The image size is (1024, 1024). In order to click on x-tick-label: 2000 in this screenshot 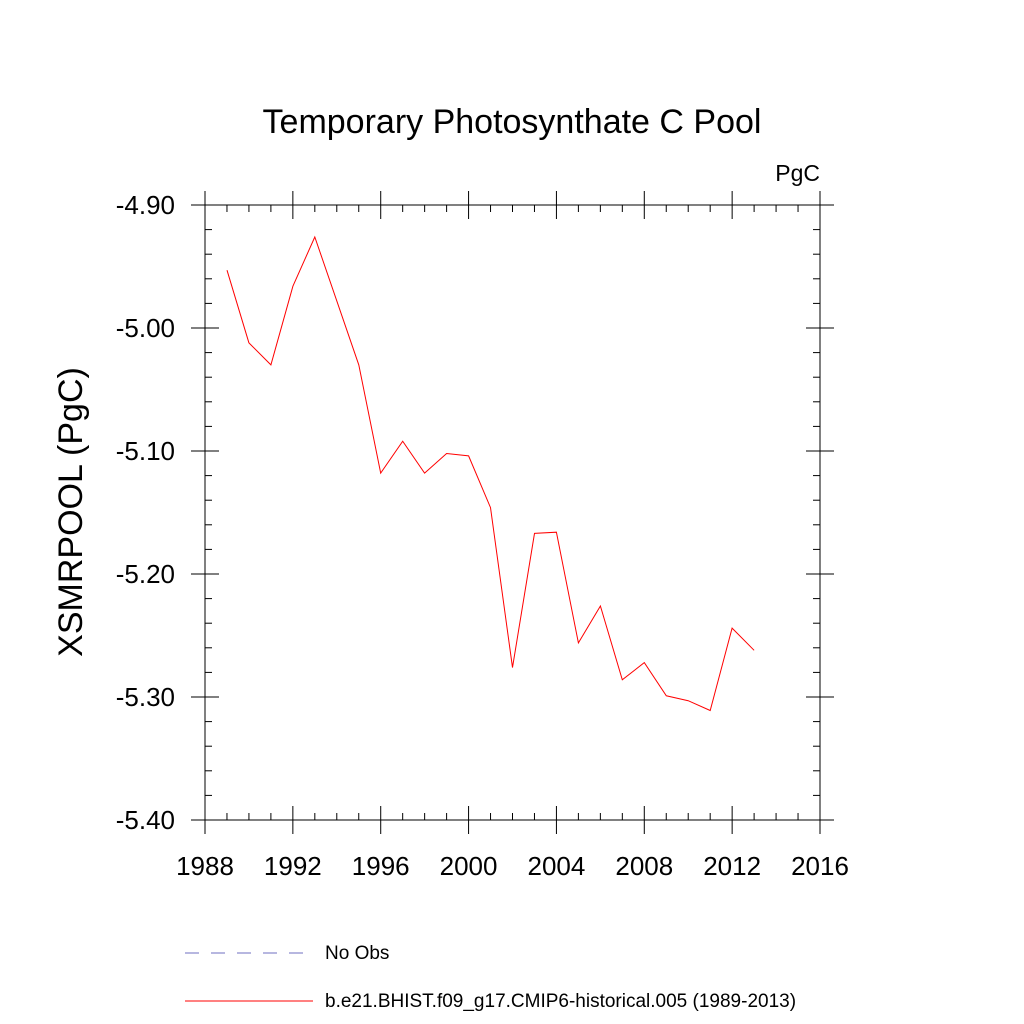, I will do `click(469, 866)`.